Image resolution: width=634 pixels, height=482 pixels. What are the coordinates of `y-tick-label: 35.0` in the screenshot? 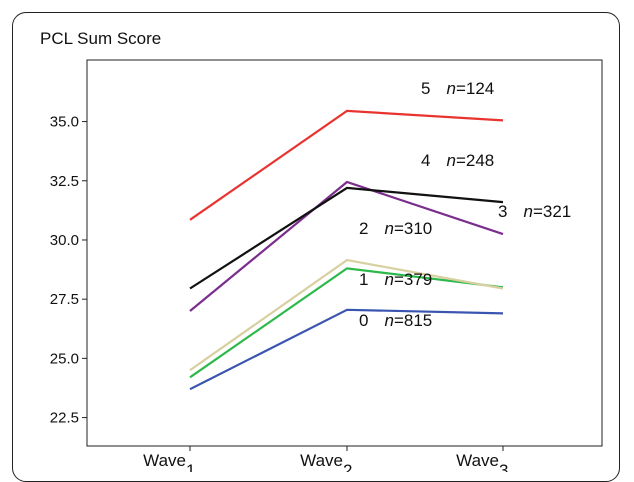 It's located at (64, 122).